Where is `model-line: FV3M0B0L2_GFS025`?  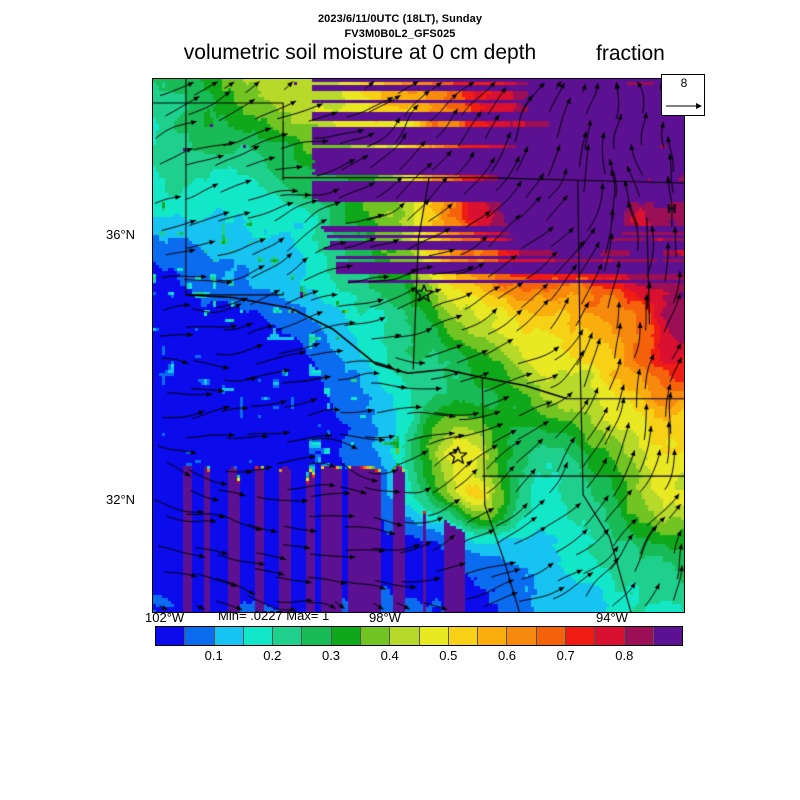 model-line: FV3M0B0L2_GFS025 is located at coordinates (400, 34).